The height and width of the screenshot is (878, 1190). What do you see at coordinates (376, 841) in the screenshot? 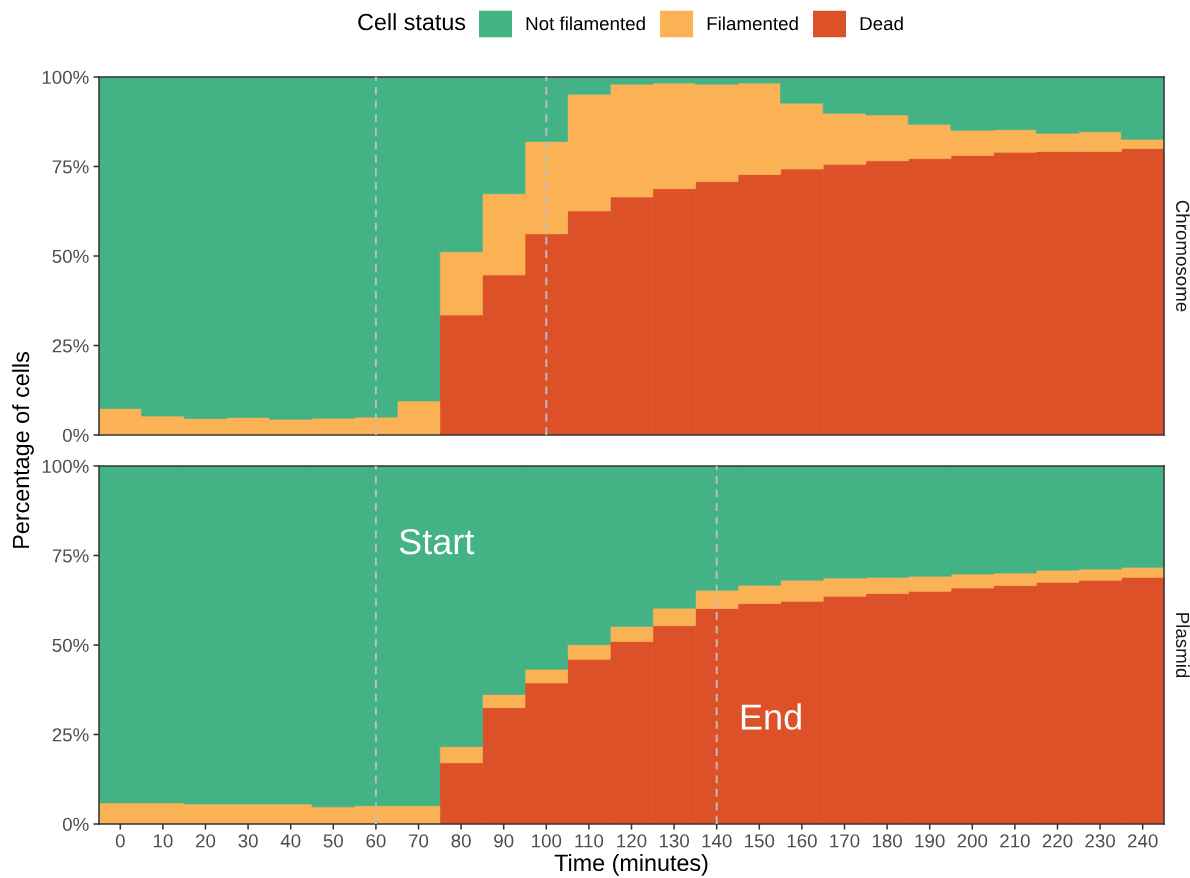
I see `x-tick-label: 60` at bounding box center [376, 841].